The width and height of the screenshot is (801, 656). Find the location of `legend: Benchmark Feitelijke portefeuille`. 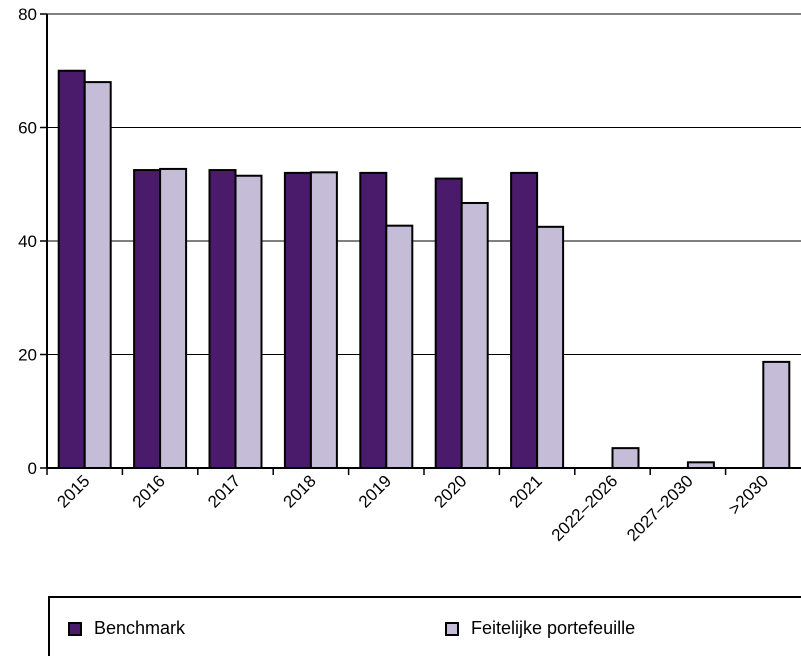

legend: Benchmark Feitelijke portefeuille is located at coordinates (424, 626).